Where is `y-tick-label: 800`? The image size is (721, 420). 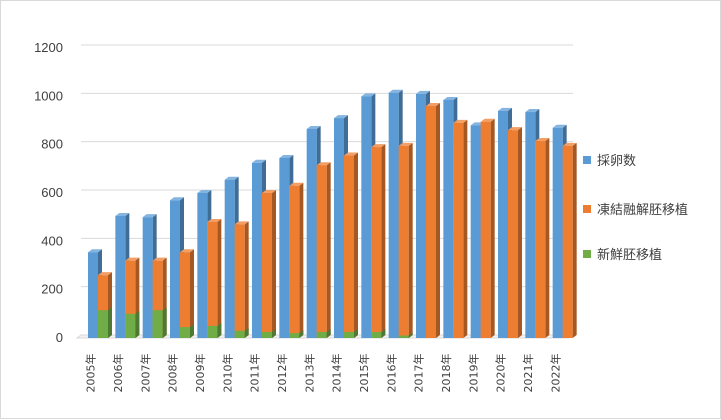
y-tick-label: 800 is located at coordinates (52, 144).